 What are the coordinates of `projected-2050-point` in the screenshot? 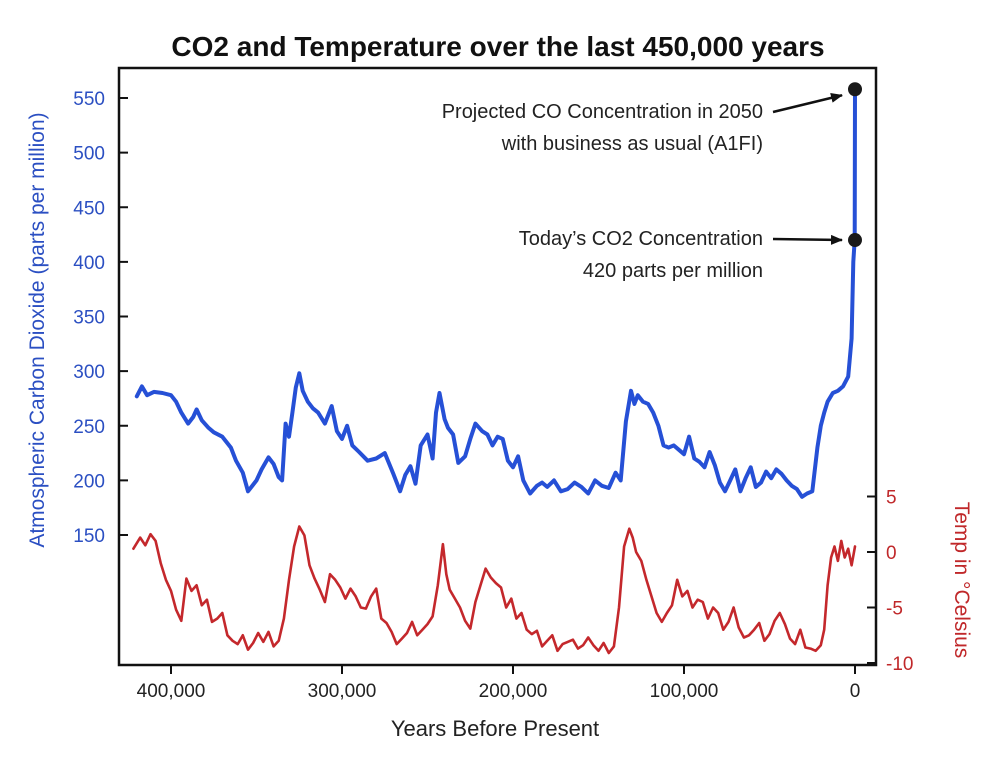 It's located at (855, 89).